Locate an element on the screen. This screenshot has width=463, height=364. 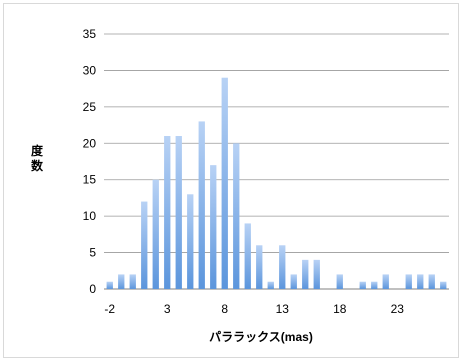
x-tick-label: 8 is located at coordinates (224, 309).